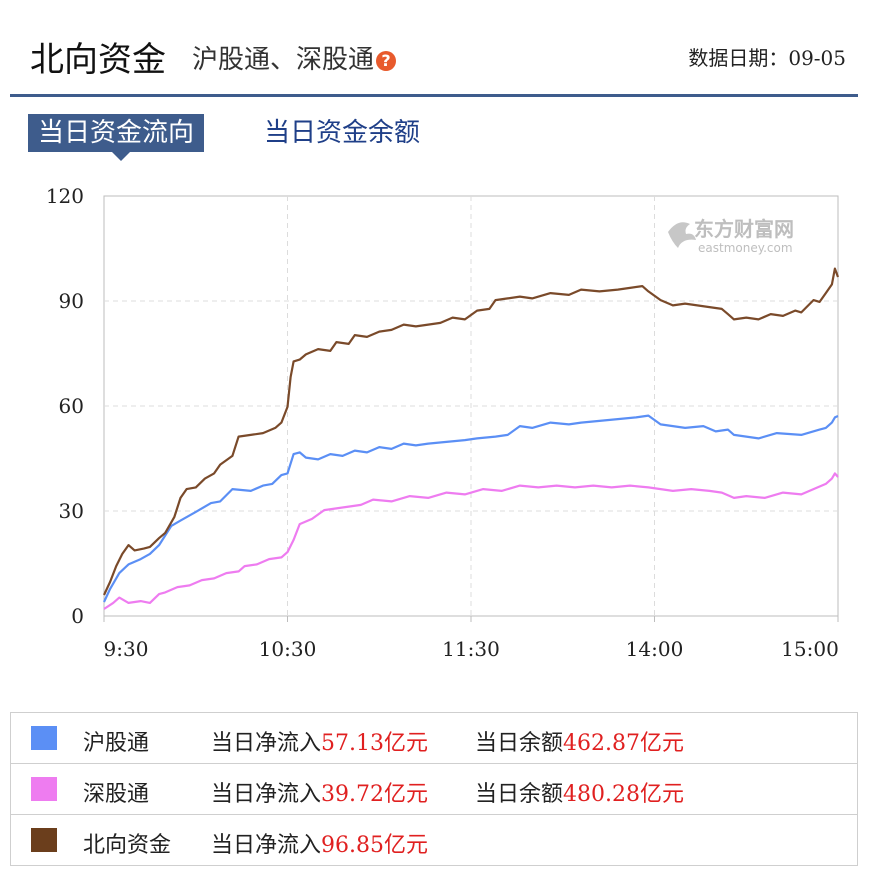 The height and width of the screenshot is (876, 876). I want to click on inflow-value-north: 96.85亿元, so click(374, 845).